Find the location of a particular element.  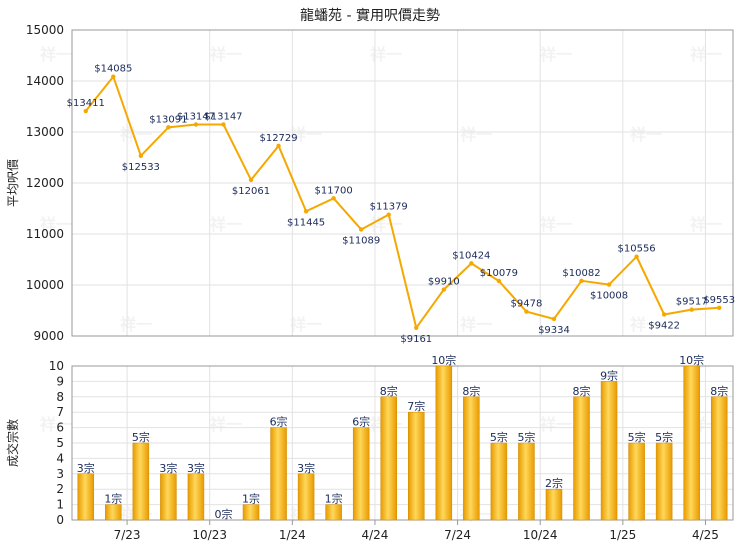

price-point-label: $10082 is located at coordinates (581, 273).